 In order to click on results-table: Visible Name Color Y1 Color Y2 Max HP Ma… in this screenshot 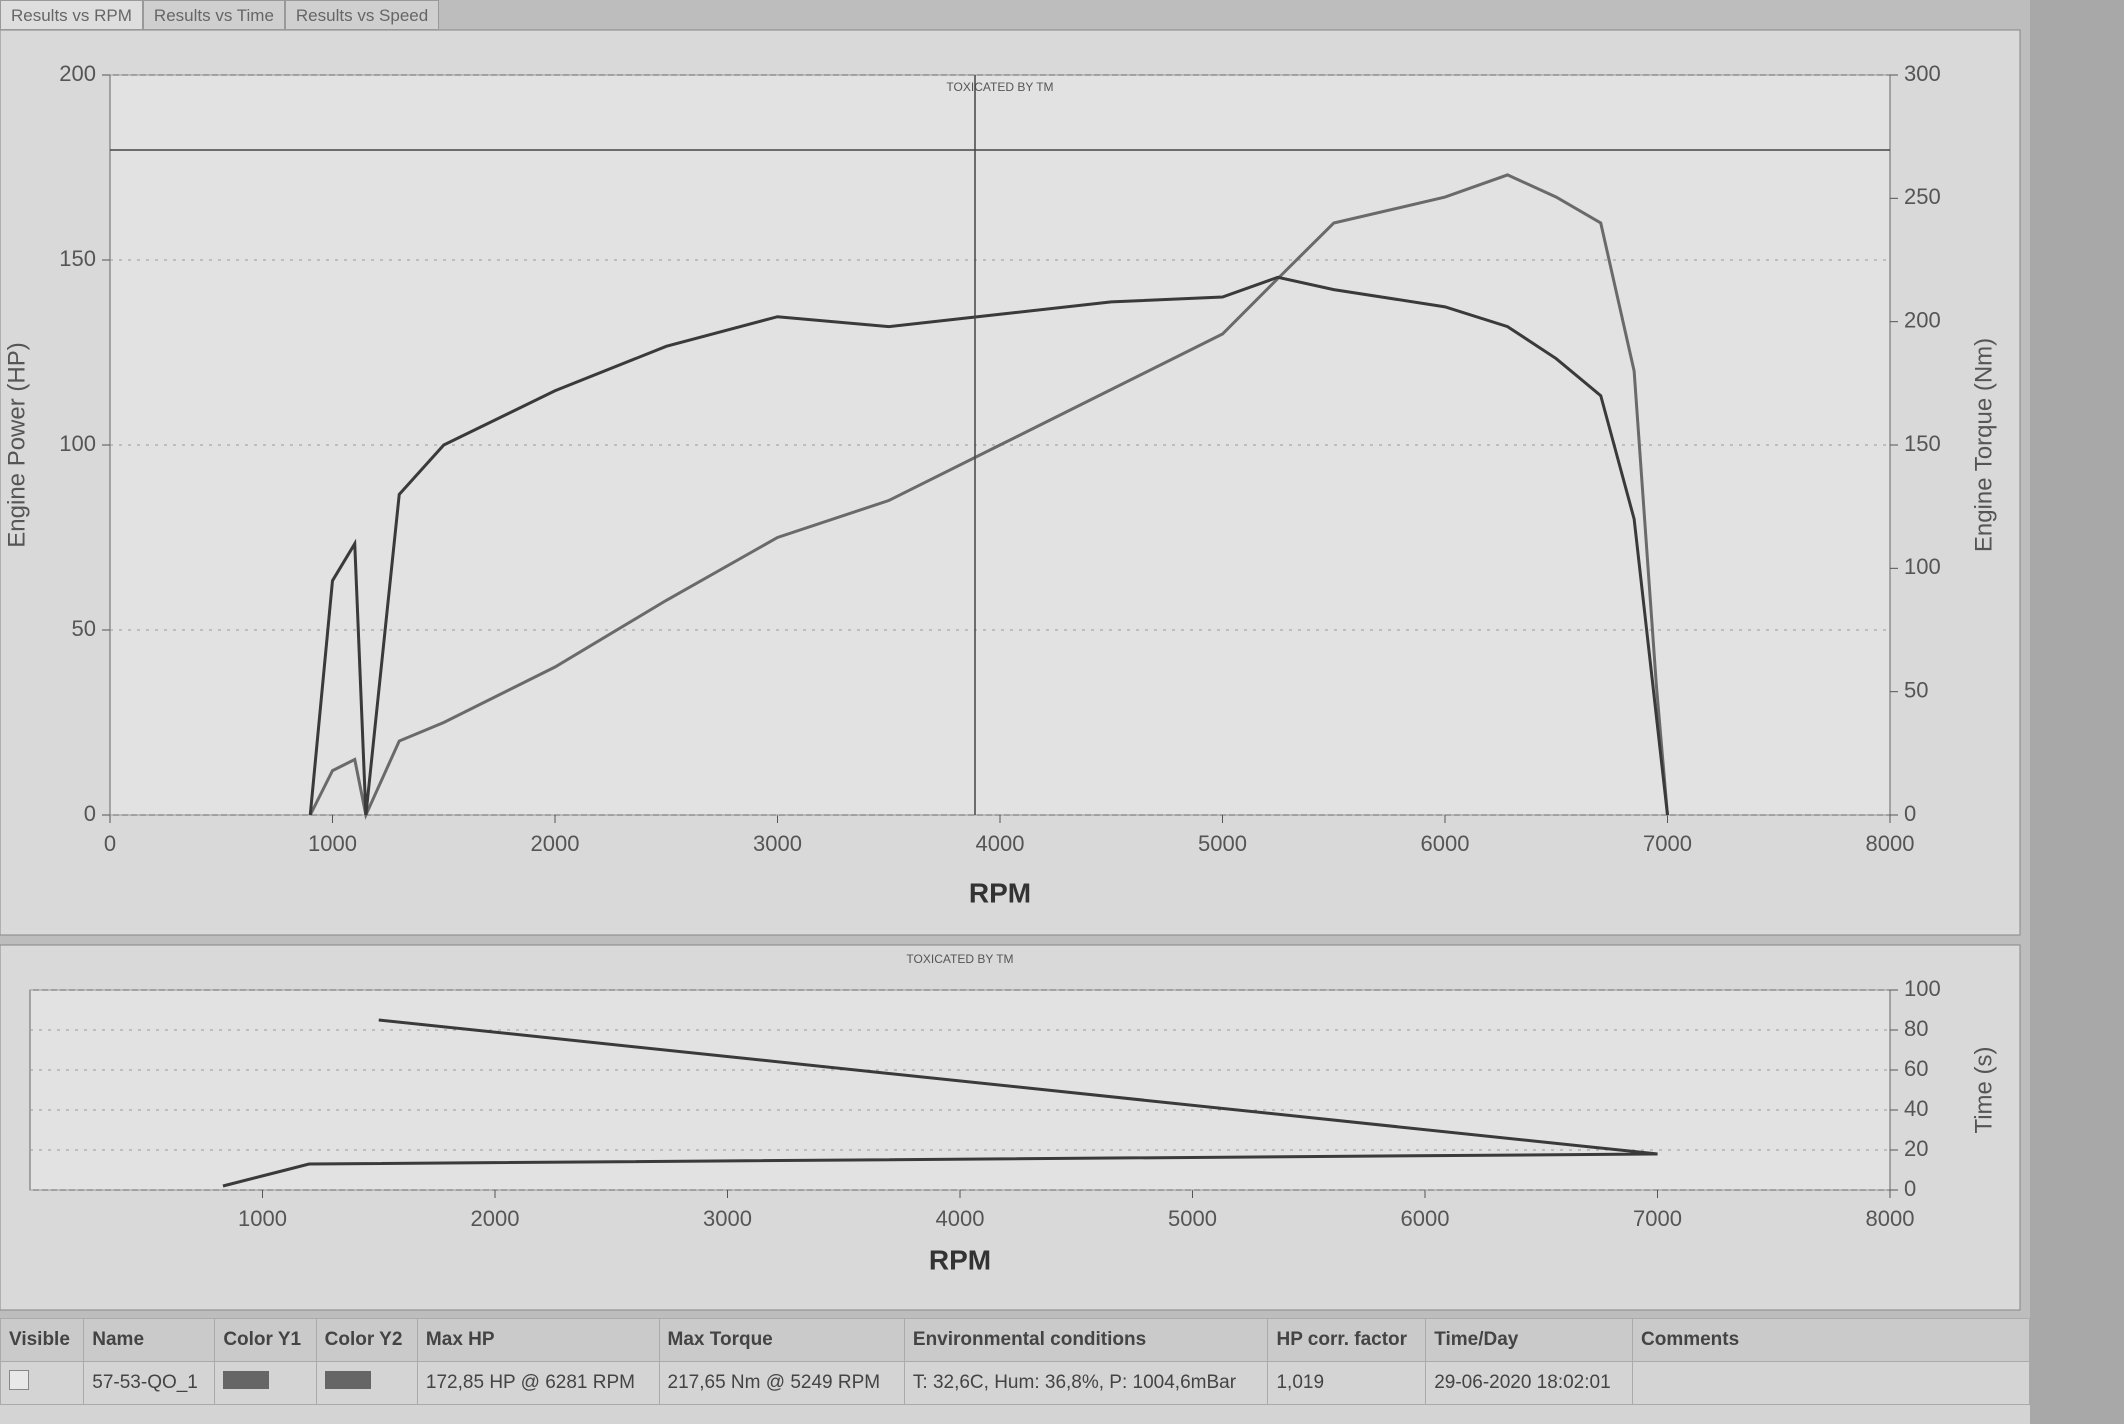, I will do `click(1015, 1371)`.